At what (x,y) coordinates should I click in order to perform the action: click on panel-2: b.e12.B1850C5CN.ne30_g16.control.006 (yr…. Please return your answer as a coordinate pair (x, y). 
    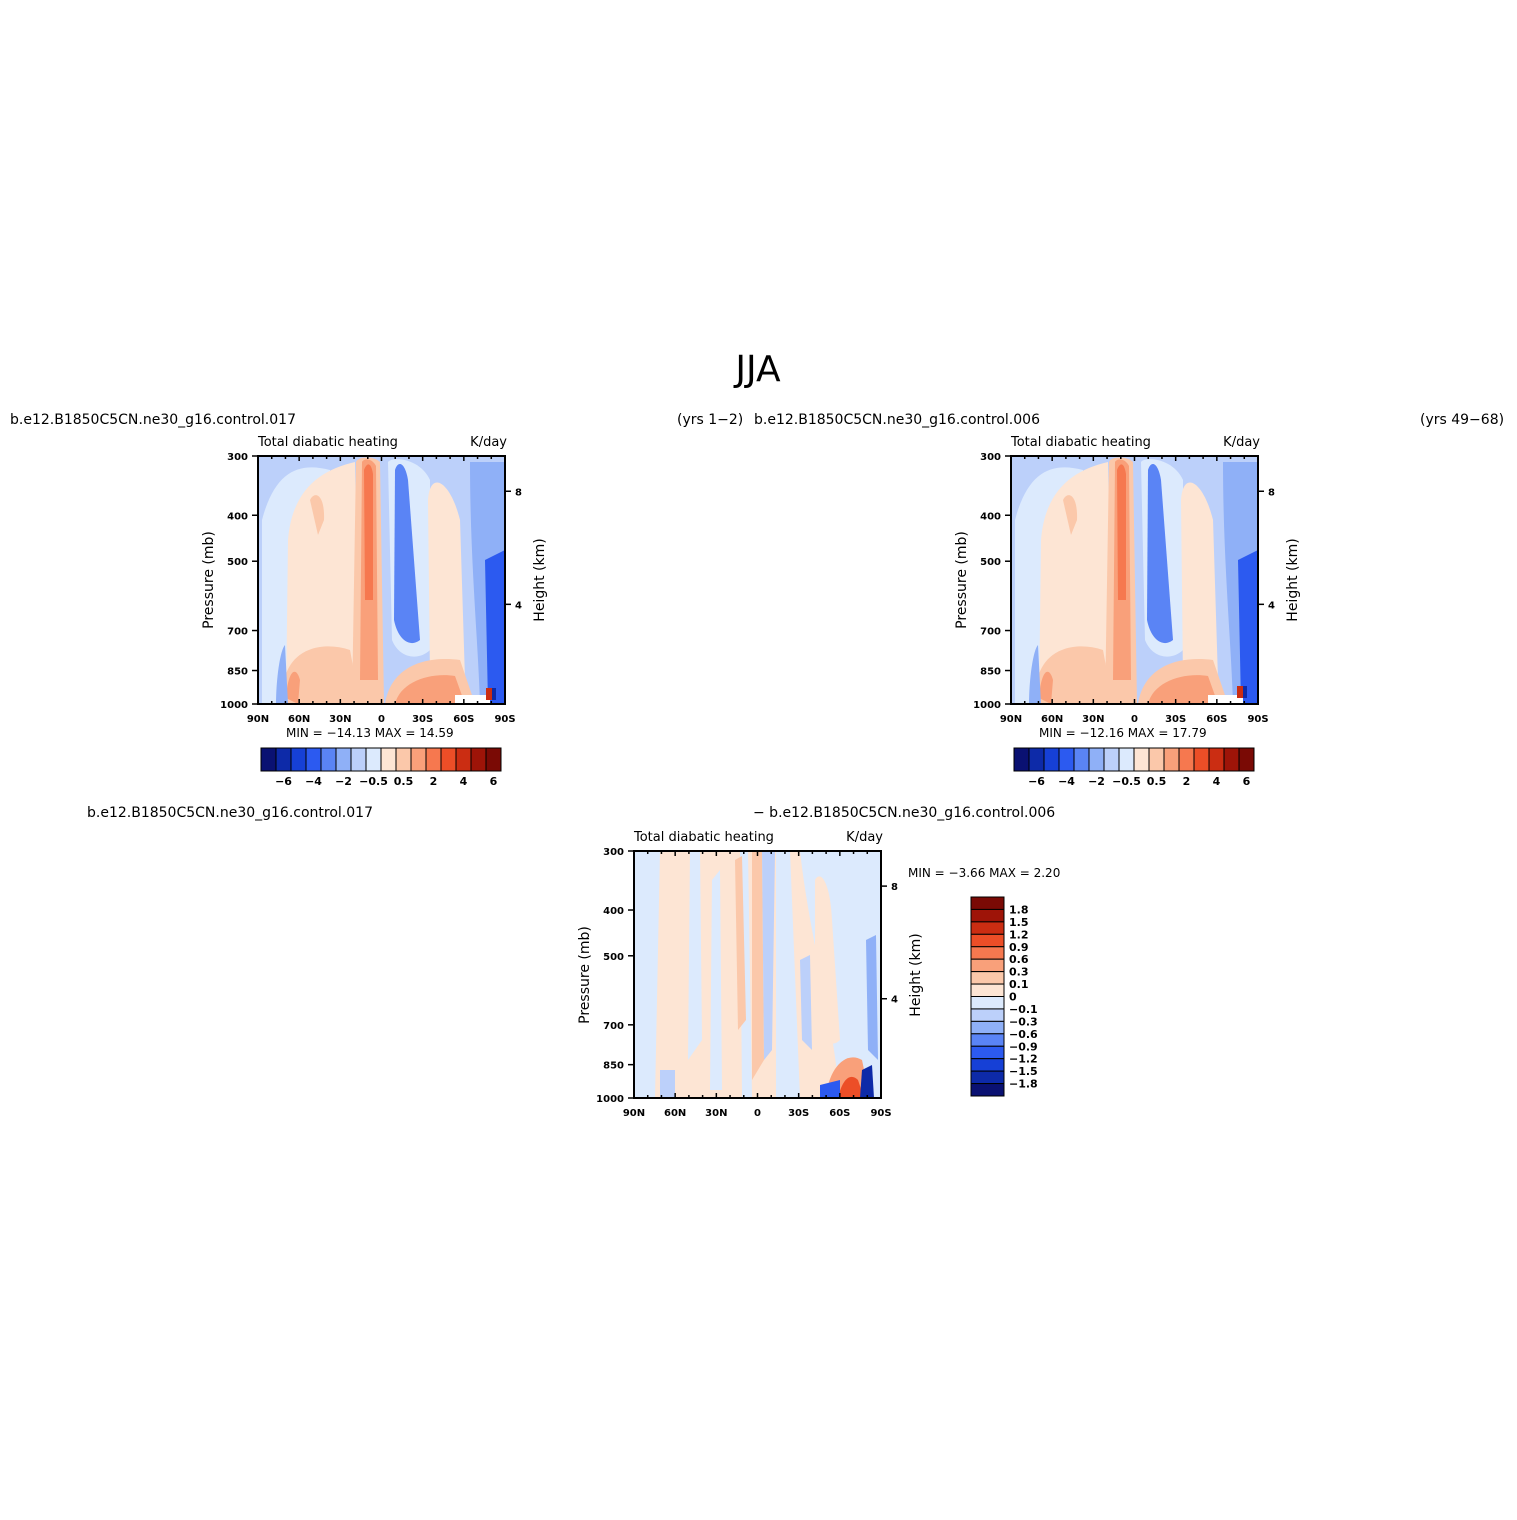
    Looking at the image, I should click on (1129, 600).